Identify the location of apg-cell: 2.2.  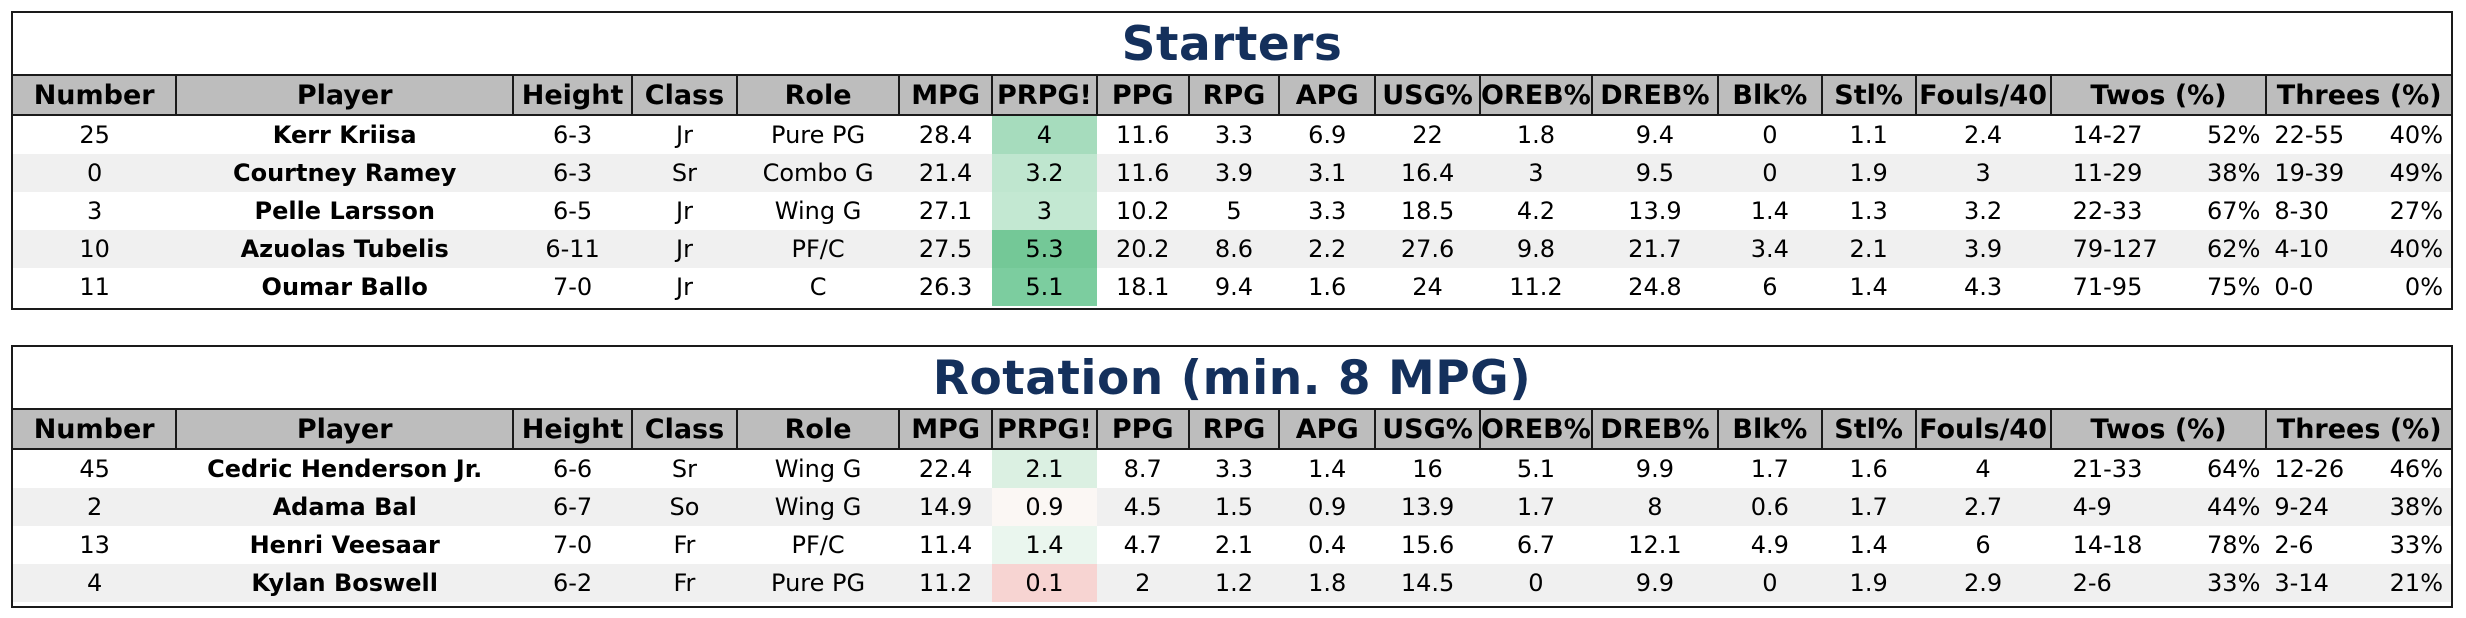
(1327, 249).